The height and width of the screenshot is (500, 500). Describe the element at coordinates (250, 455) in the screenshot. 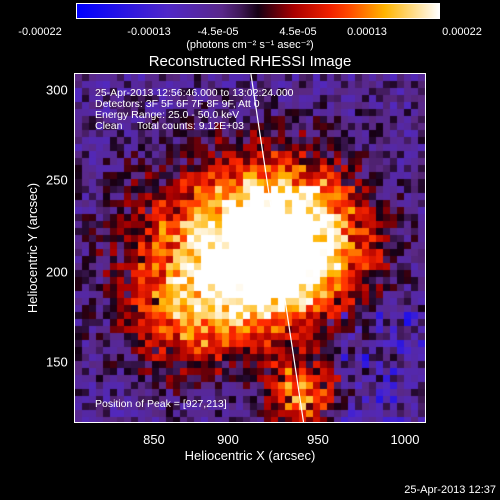

I see `x-axis-label: Heliocentric X (arcsec)` at that location.